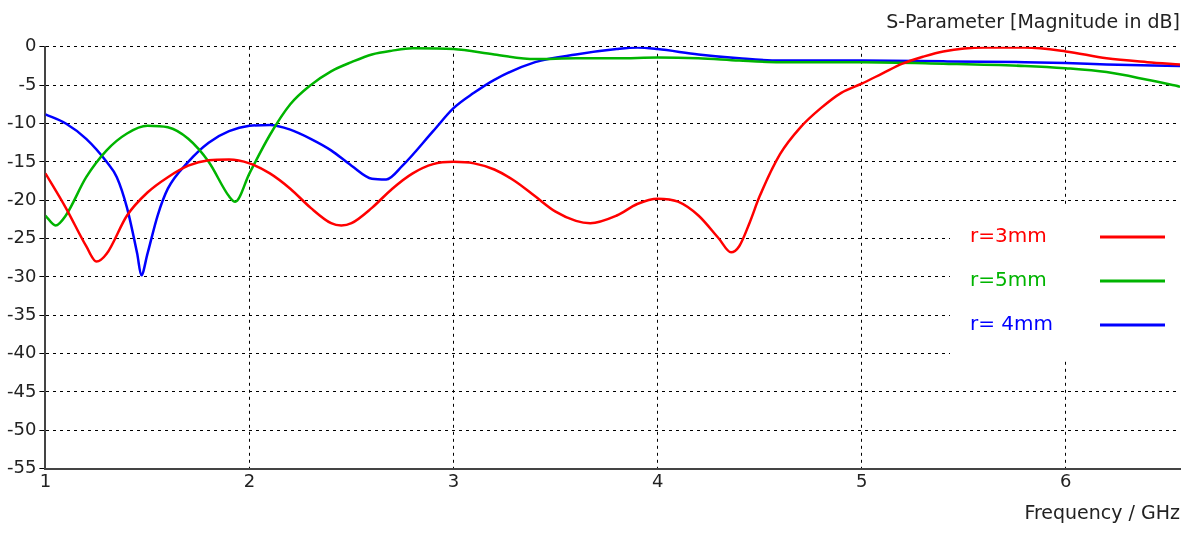 This screenshot has height=533, width=1183. Describe the element at coordinates (21, 390) in the screenshot. I see `y-tick-label: -45` at that location.